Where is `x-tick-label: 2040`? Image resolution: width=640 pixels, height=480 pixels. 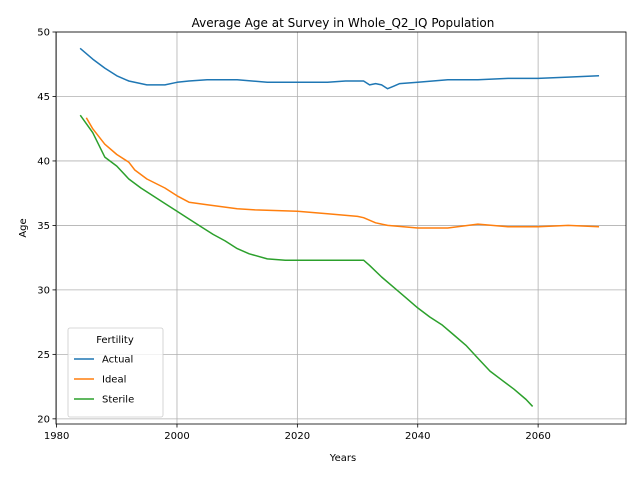 x-tick-label: 2040 is located at coordinates (417, 436).